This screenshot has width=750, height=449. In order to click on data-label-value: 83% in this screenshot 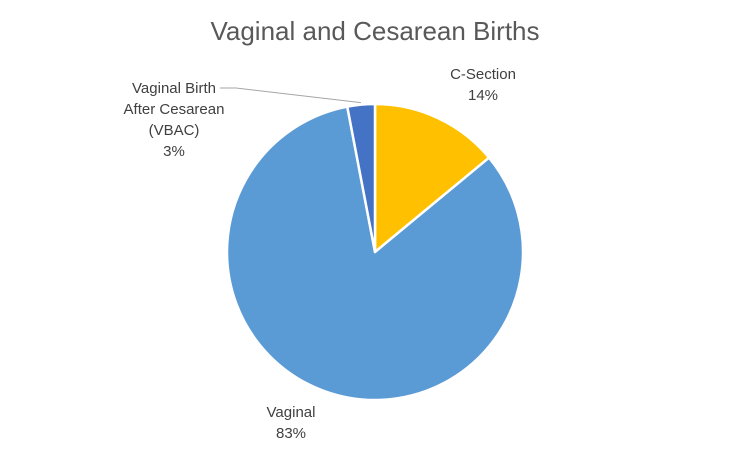, I will do `click(291, 433)`.